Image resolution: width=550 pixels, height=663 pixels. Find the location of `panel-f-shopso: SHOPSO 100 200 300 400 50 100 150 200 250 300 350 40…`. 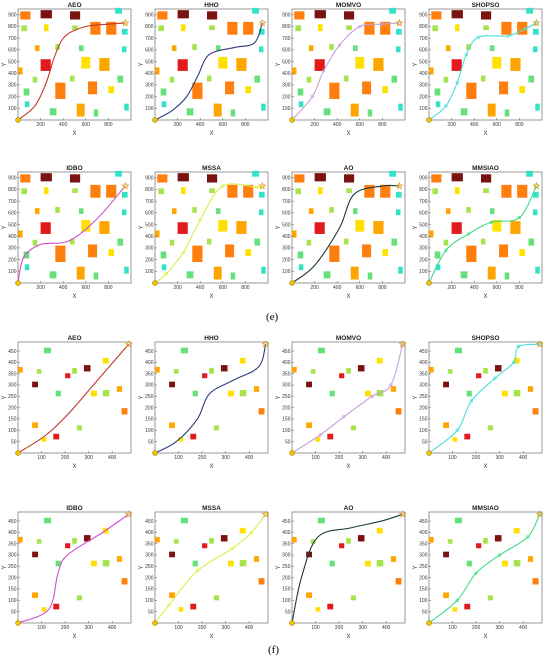

panel-f-shopso: SHOPSO 100 200 300 400 50 100 150 200 250 300 350 40… is located at coordinates (480, 403).